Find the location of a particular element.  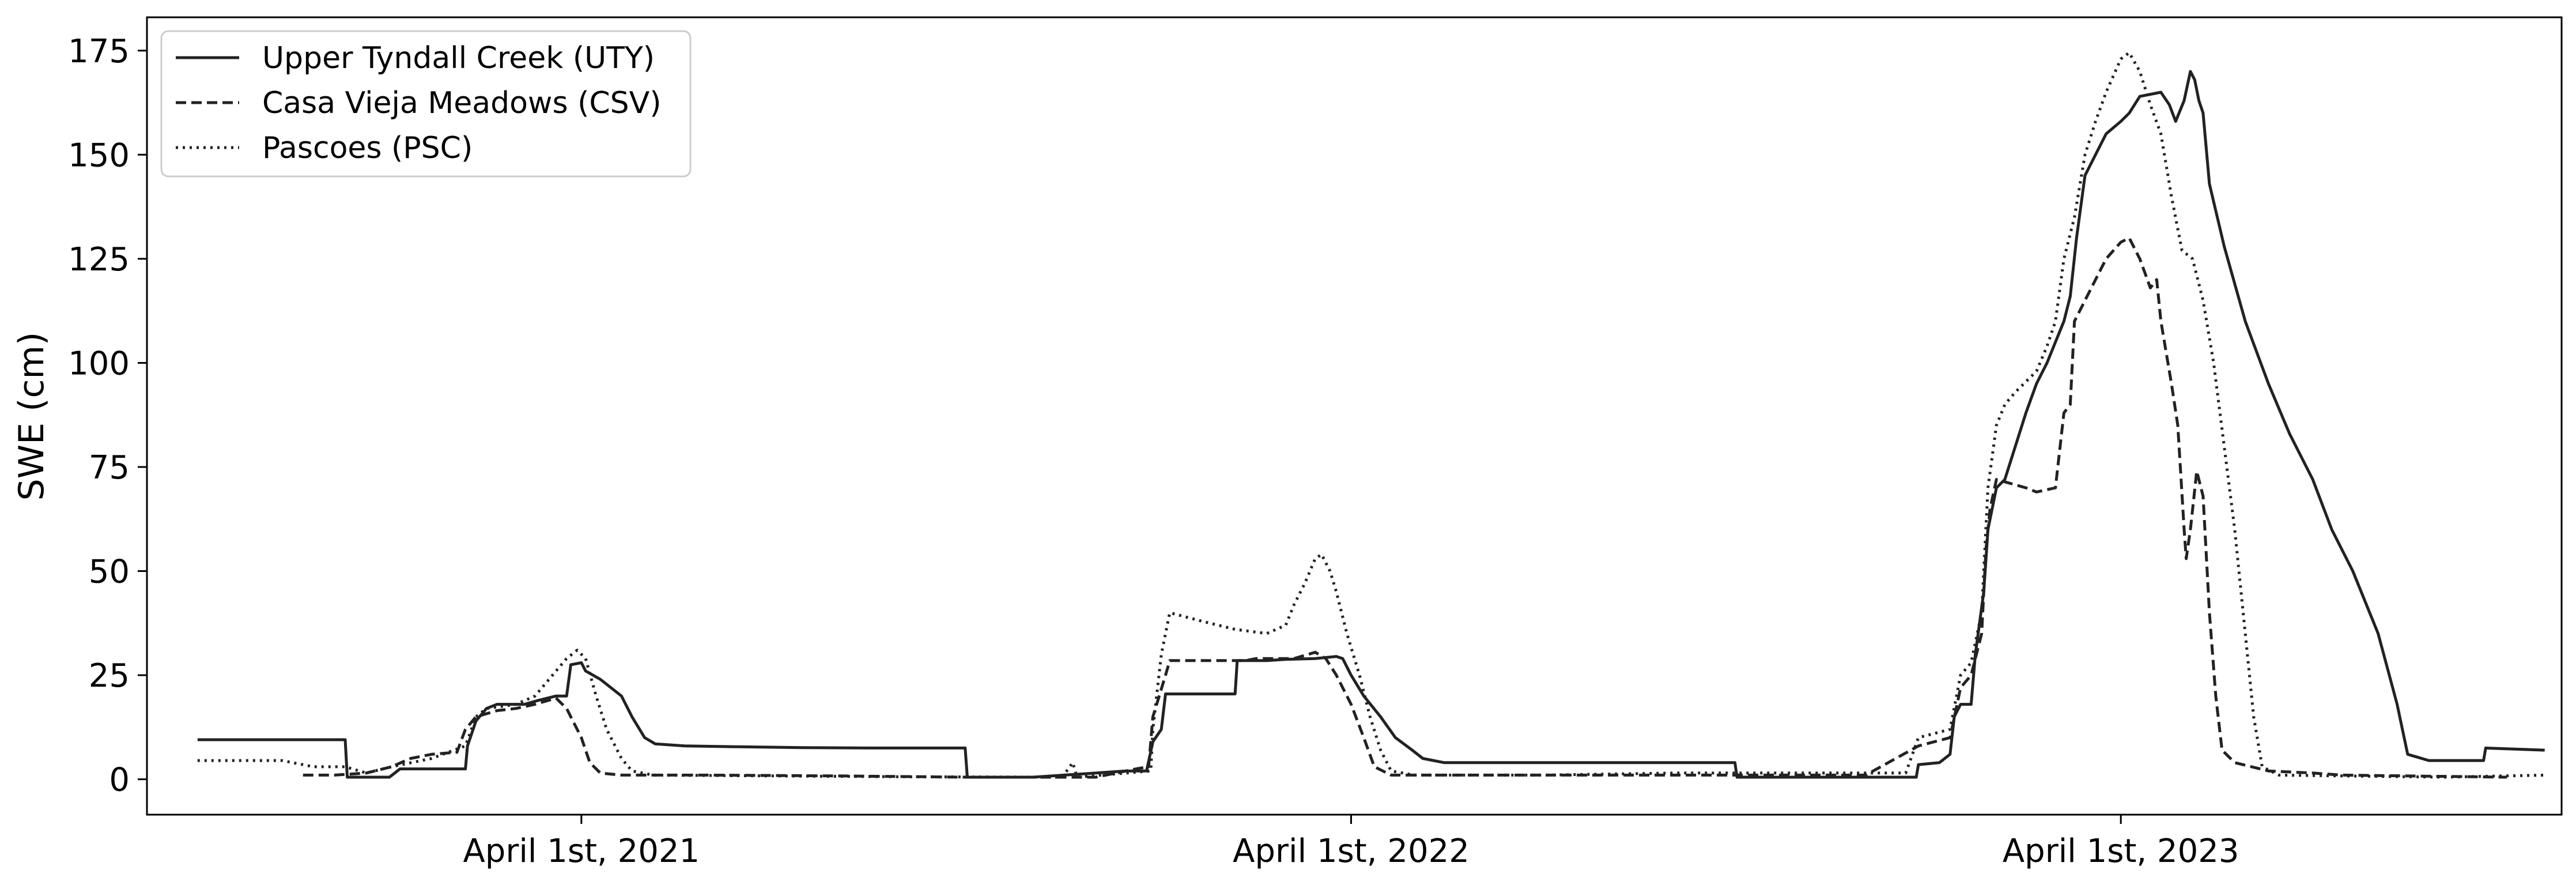

legend-box is located at coordinates (426, 104).